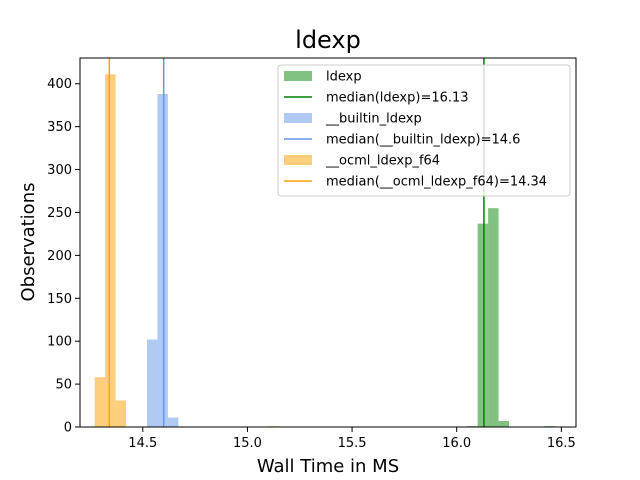 This screenshot has width=640, height=480. I want to click on x-tick-label: 16.5, so click(561, 443).